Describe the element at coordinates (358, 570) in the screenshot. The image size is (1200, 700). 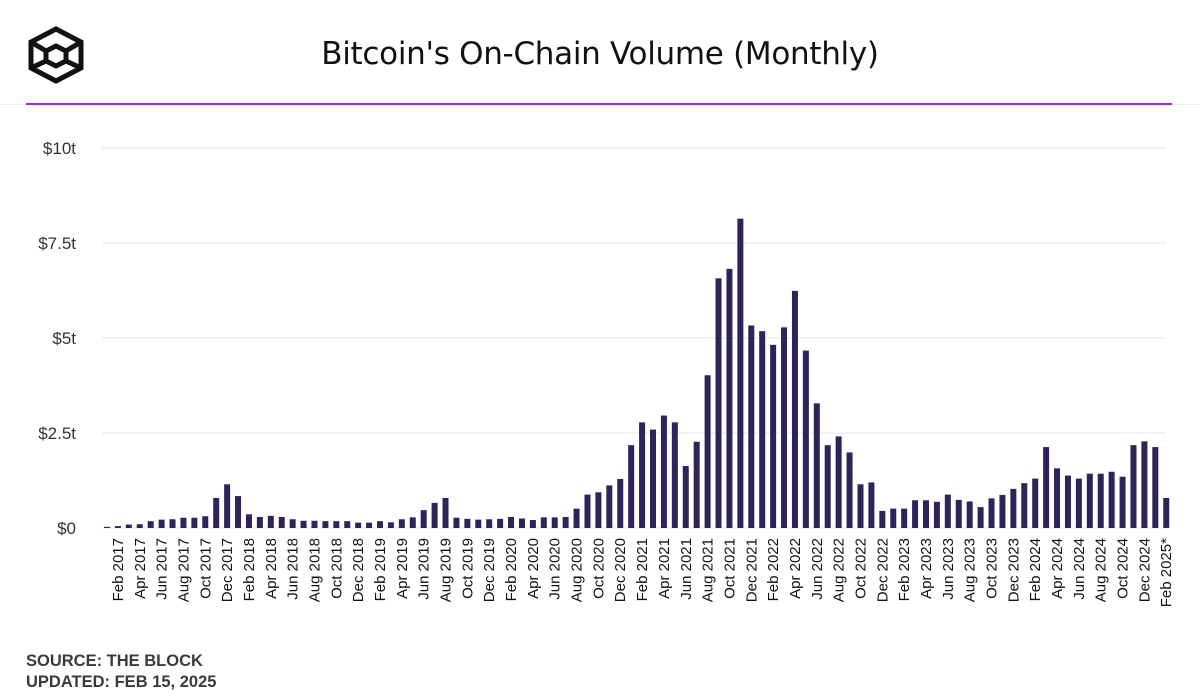
I see `x-tick-label: Dec 2018` at that location.